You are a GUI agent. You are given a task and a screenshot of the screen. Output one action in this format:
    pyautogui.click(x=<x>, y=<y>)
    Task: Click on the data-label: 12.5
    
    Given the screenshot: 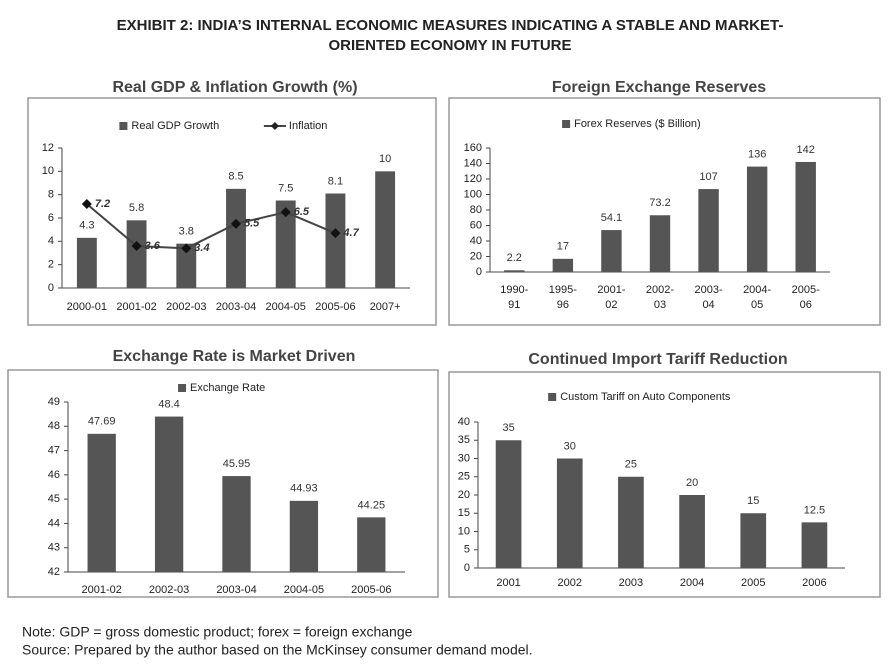 What is the action you would take?
    pyautogui.click(x=814, y=510)
    